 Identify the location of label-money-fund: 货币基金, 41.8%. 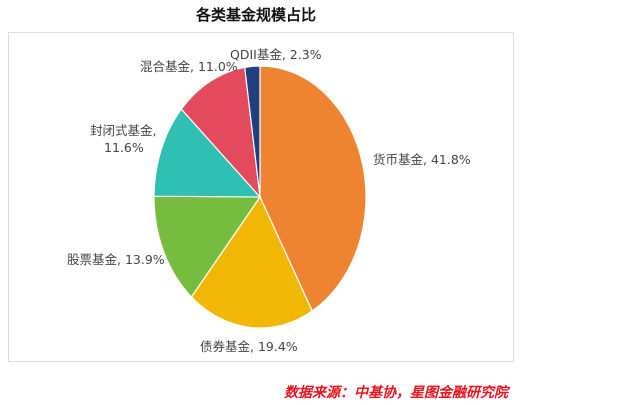
(422, 159).